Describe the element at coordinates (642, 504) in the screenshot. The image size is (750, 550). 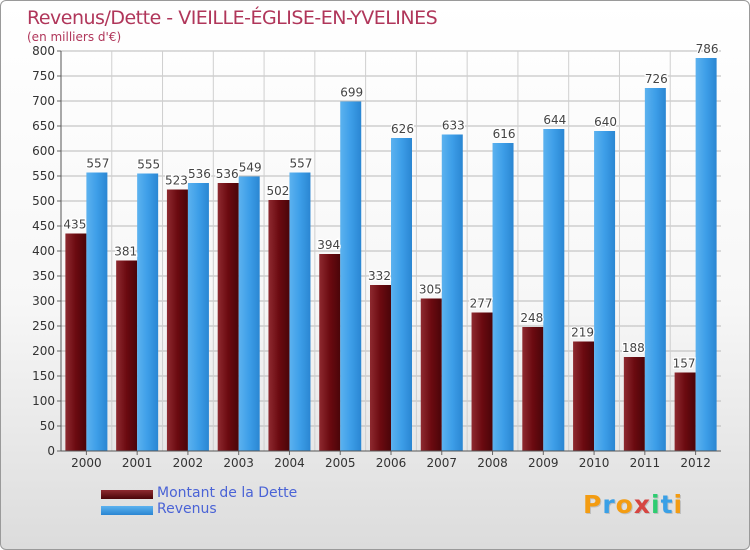
I see `brand-letter: x` at that location.